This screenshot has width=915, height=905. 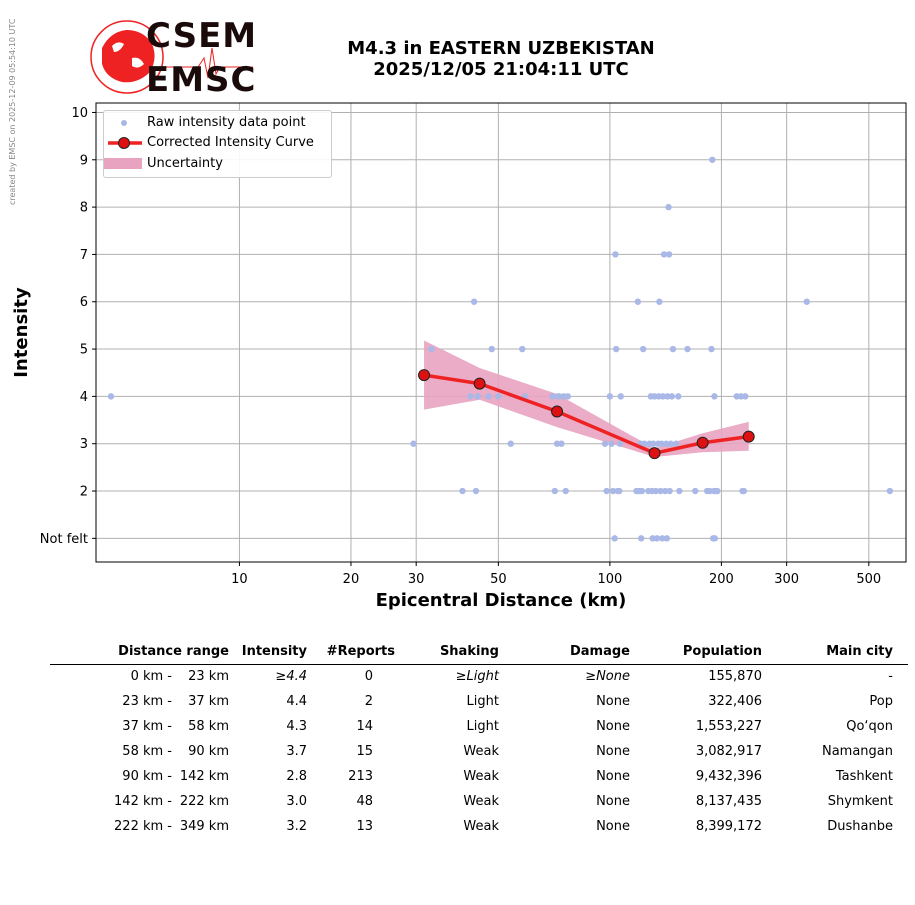 What do you see at coordinates (79, 113) in the screenshot?
I see `tick-label-y: 10` at bounding box center [79, 113].